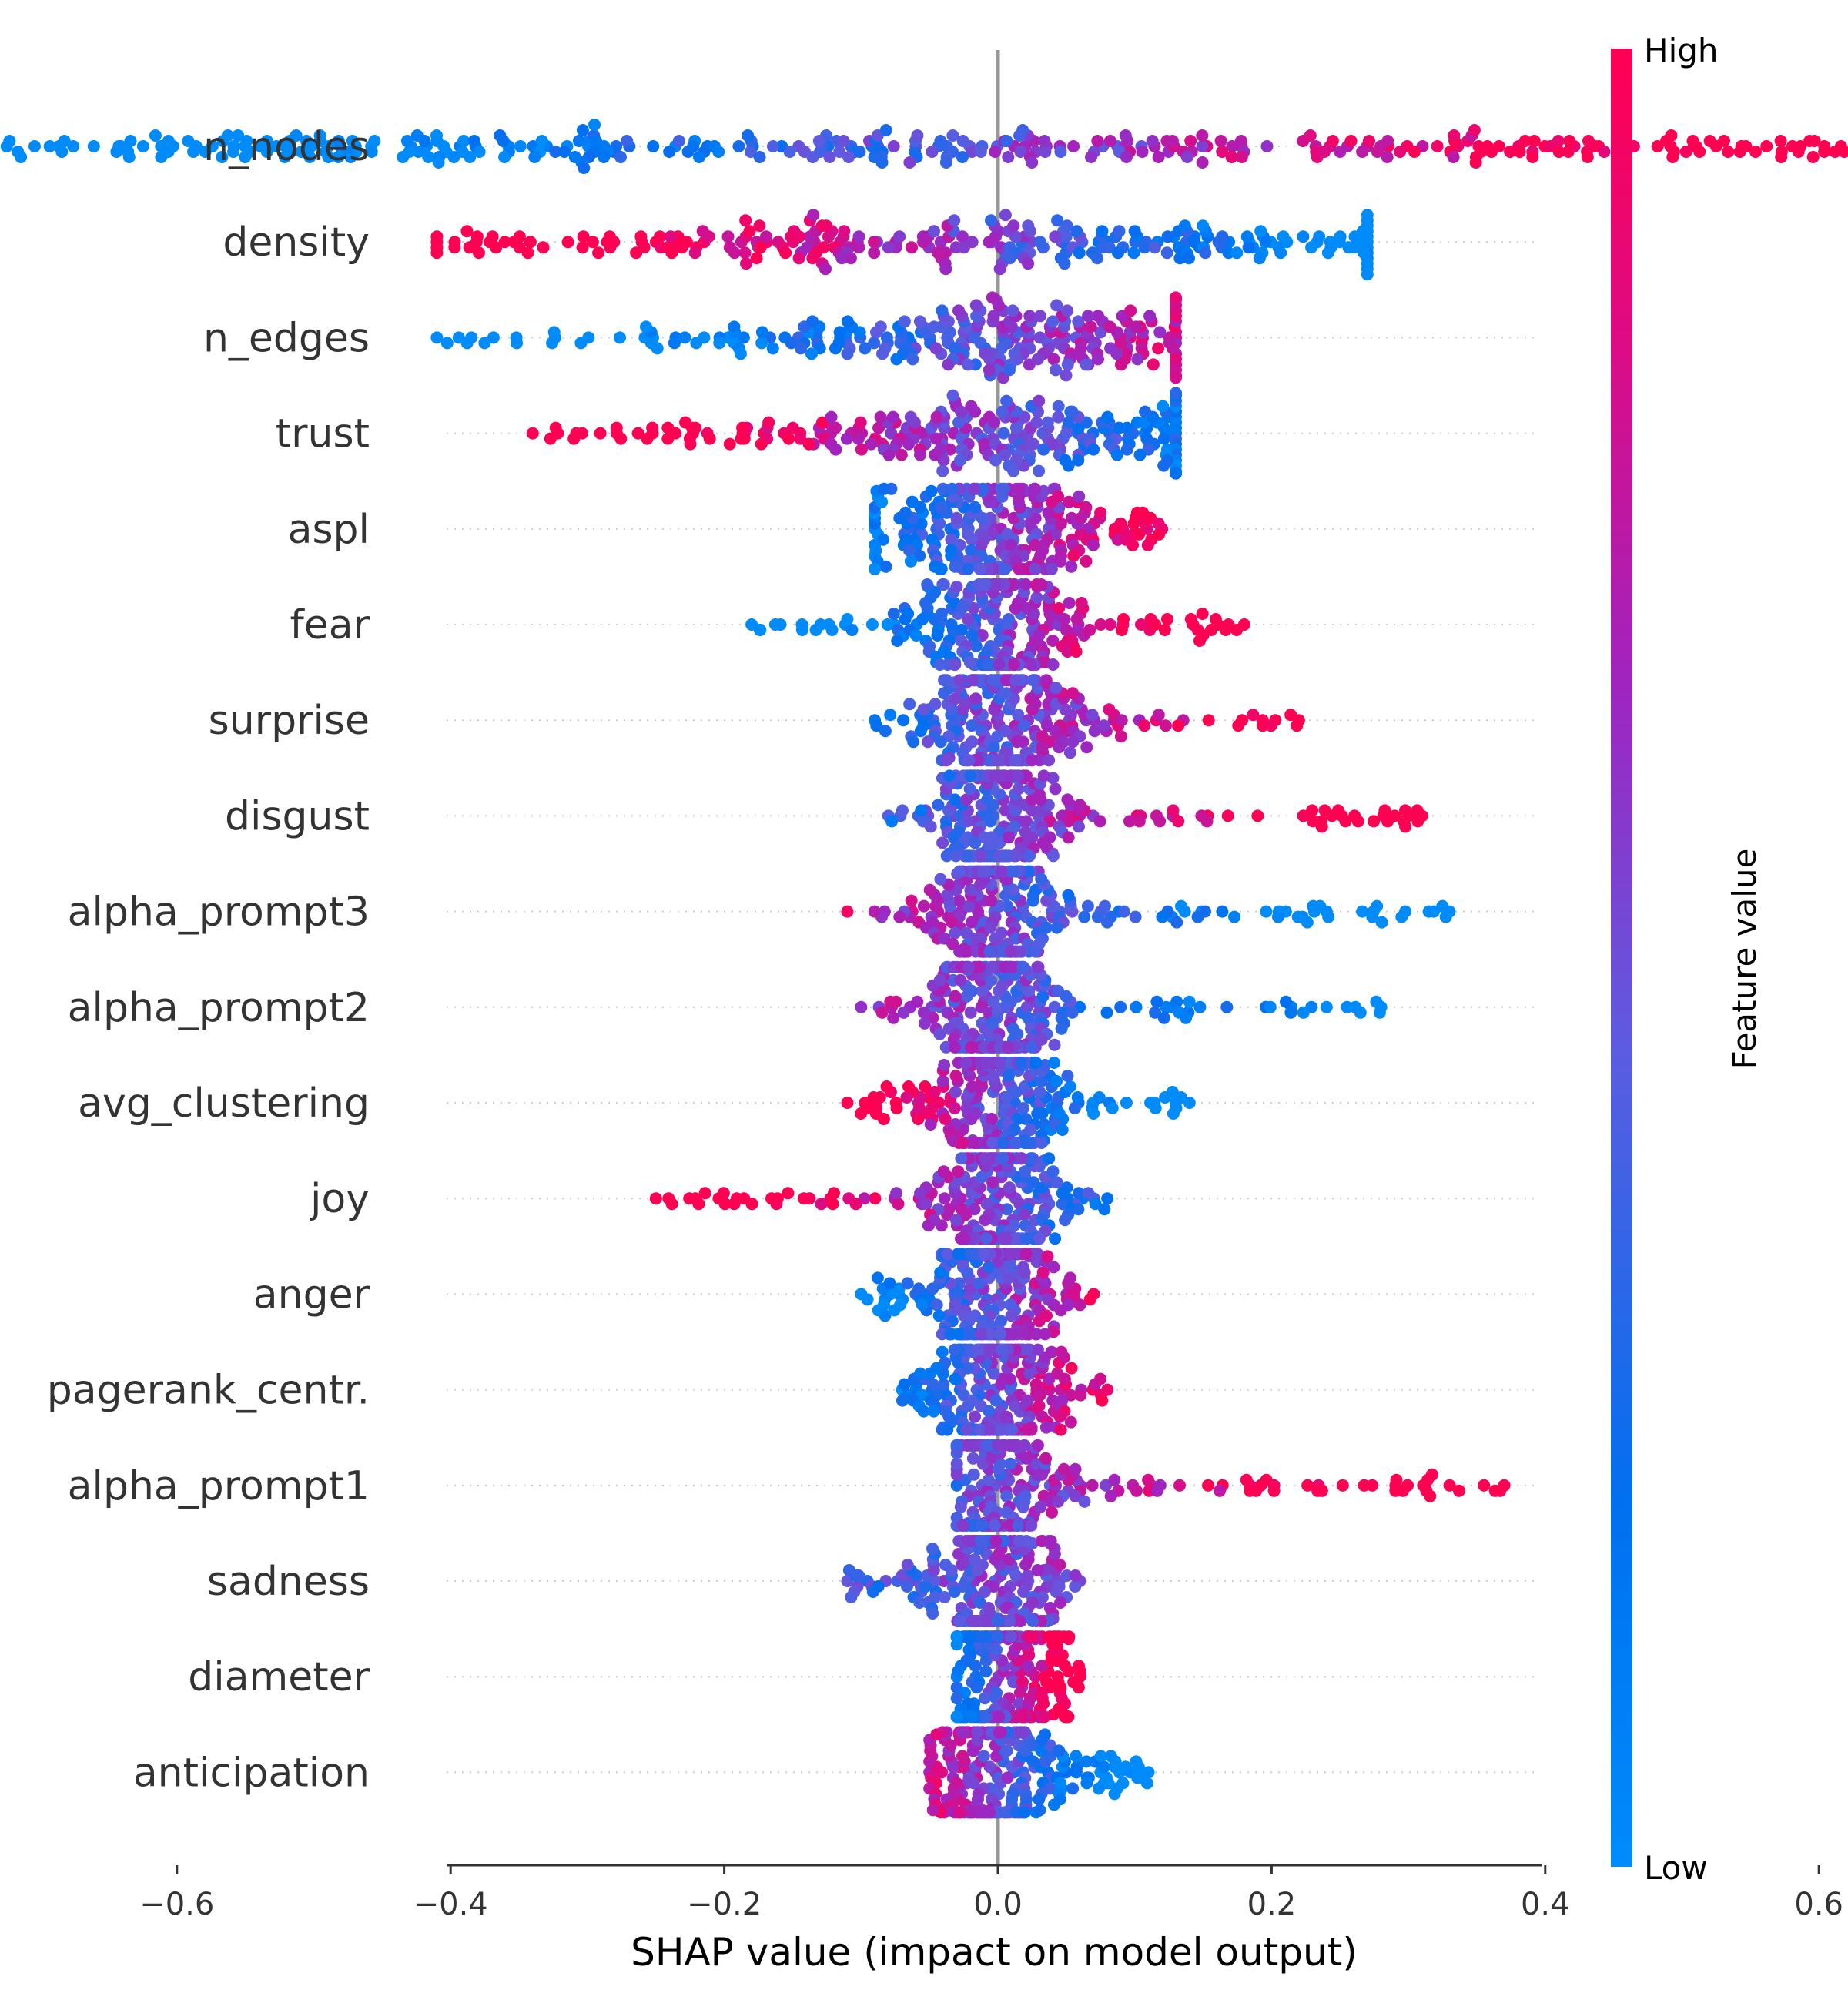  What do you see at coordinates (286, 147) in the screenshot?
I see `feature-label-n_nodes: n_nodes` at bounding box center [286, 147].